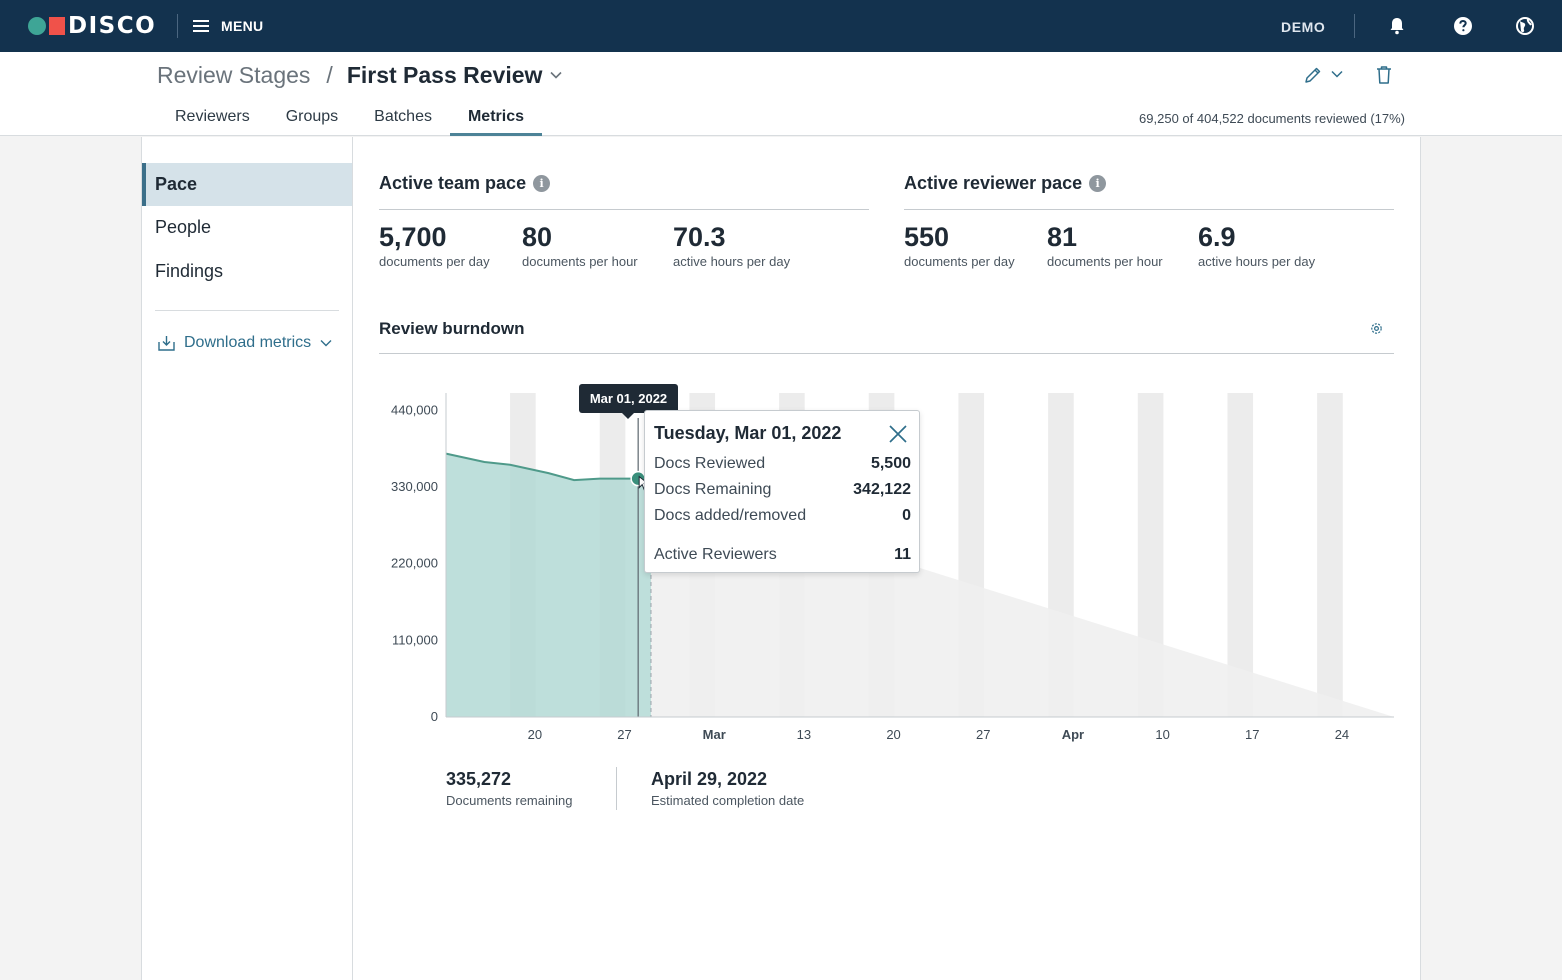  Describe the element at coordinates (479, 779) in the screenshot. I see `summary-value: 335,272` at that location.